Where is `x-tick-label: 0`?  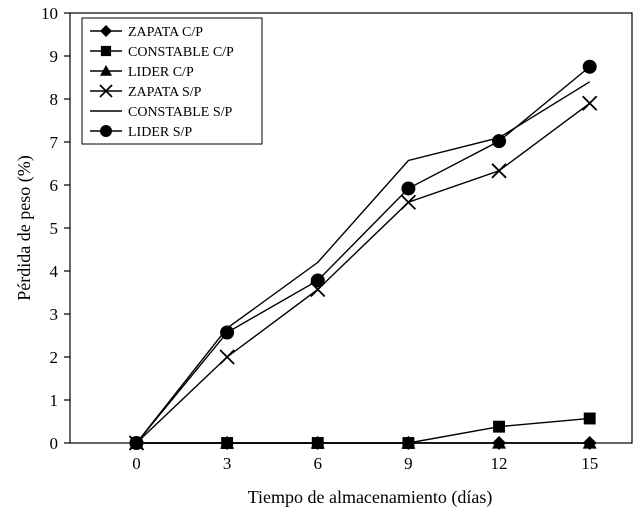 x-tick-label: 0 is located at coordinates (136, 463).